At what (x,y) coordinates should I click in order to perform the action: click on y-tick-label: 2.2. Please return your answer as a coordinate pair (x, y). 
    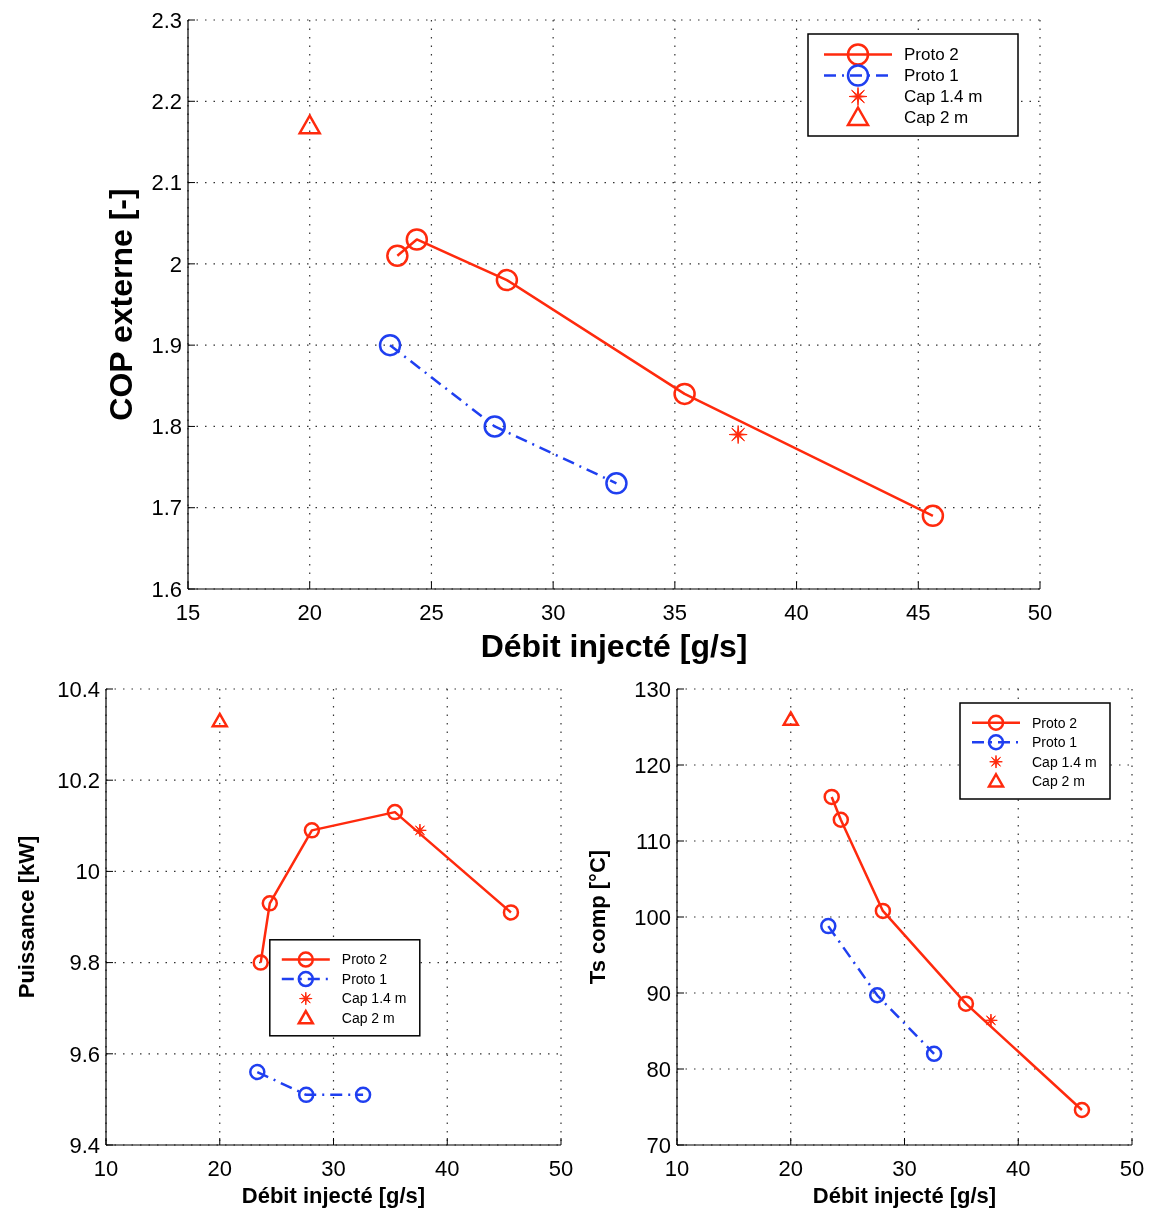
    Looking at the image, I should click on (166, 101).